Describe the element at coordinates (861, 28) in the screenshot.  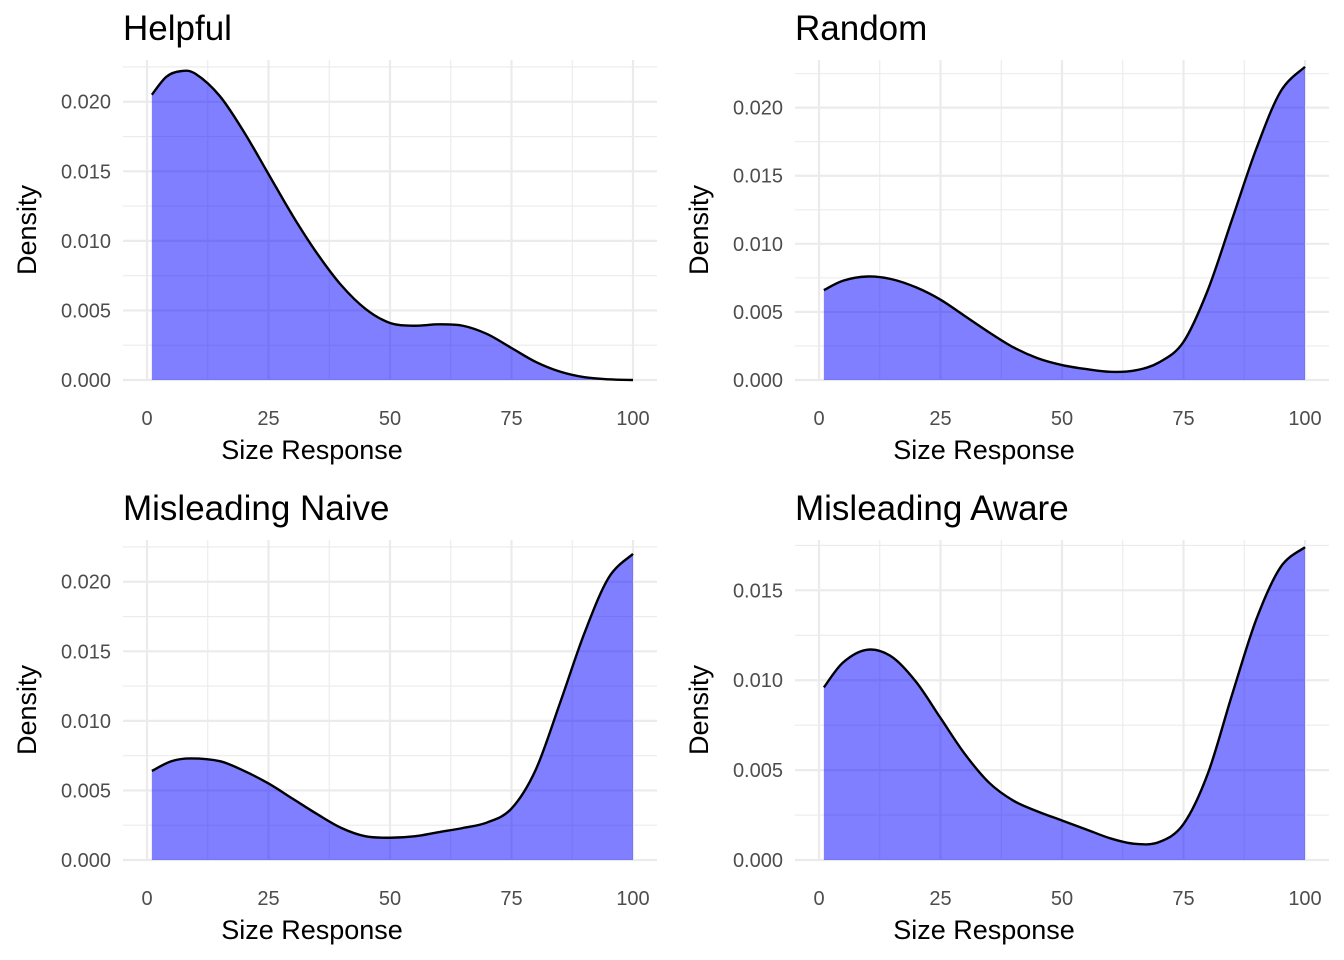
I see `panel-title: Random` at that location.